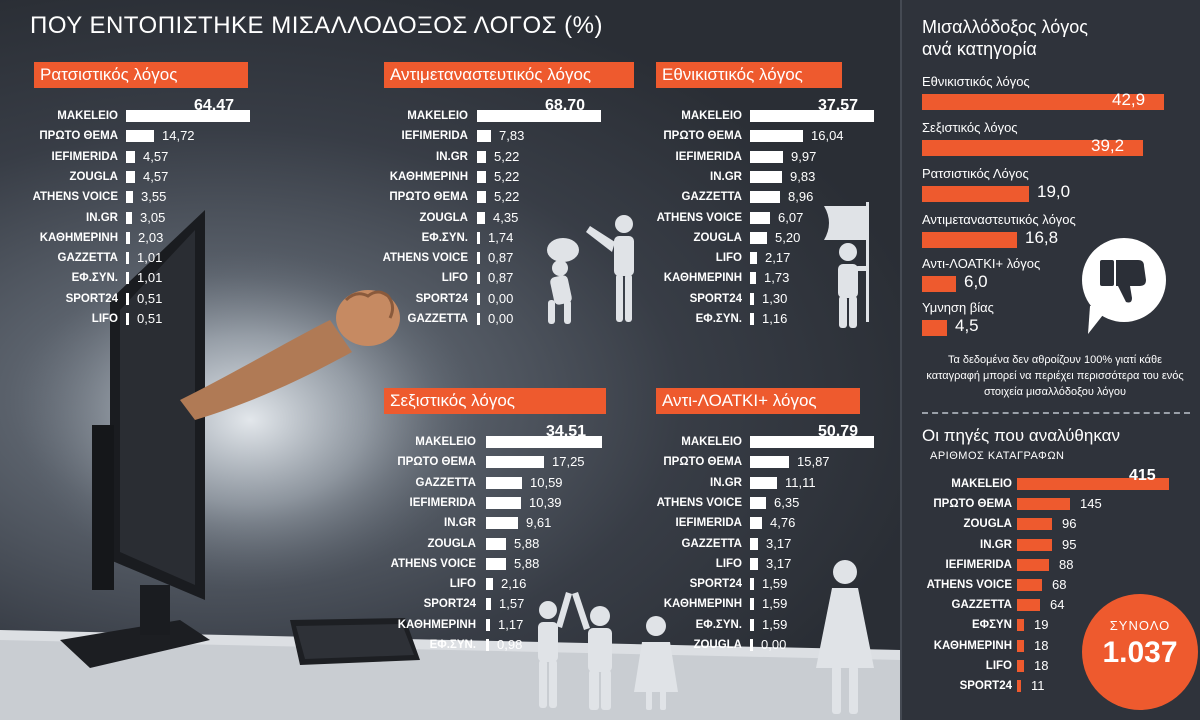  I want to click on source-label: IEFIMERIDA, so click(978, 565).